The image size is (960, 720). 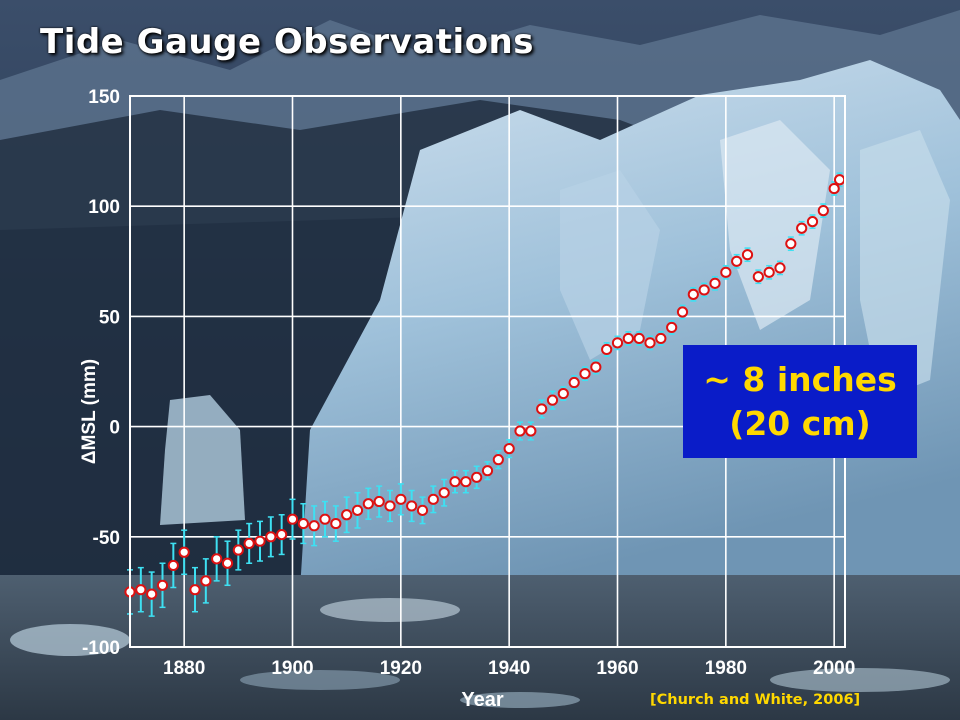 What do you see at coordinates (800, 379) in the screenshot?
I see `callout-inches: ~ 8 inches` at bounding box center [800, 379].